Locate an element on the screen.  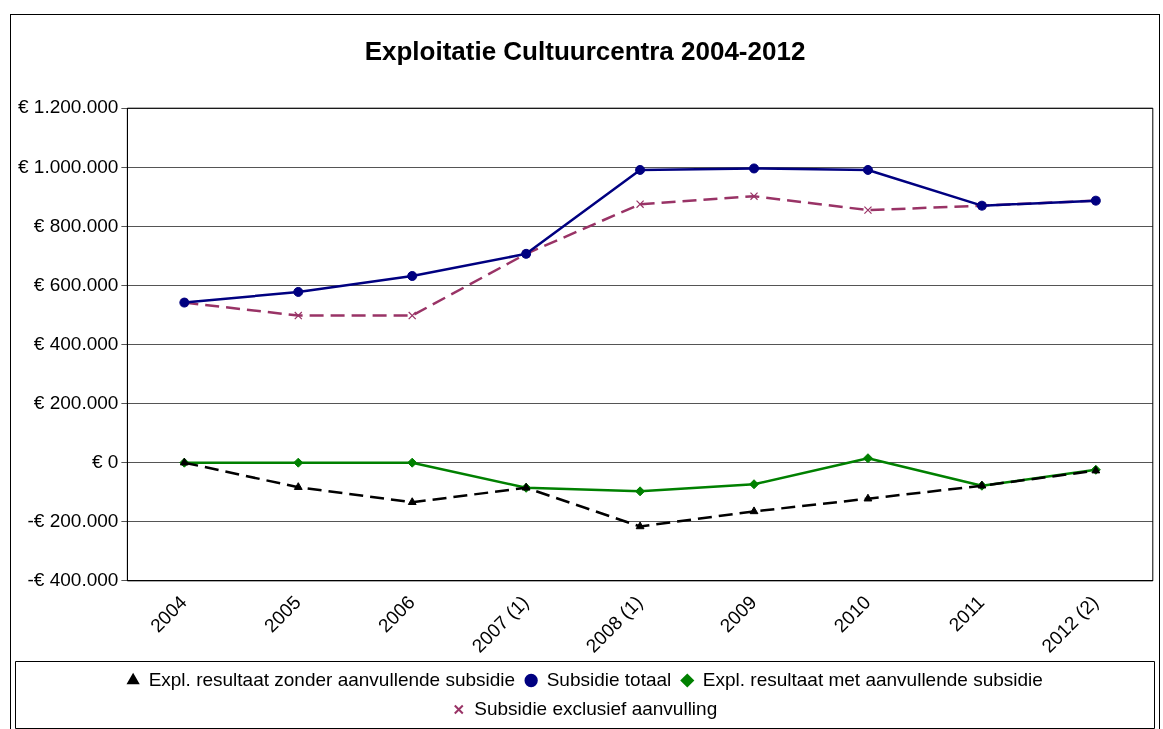
y-tick-label: € 800.000 is located at coordinates (76, 225).